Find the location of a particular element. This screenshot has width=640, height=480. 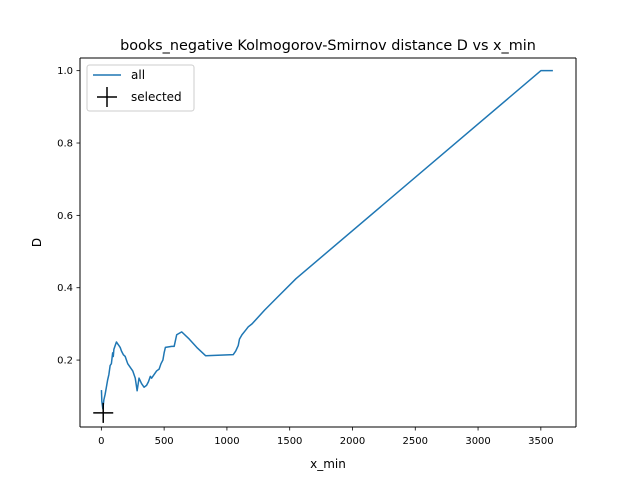

legend-box is located at coordinates (140, 88).